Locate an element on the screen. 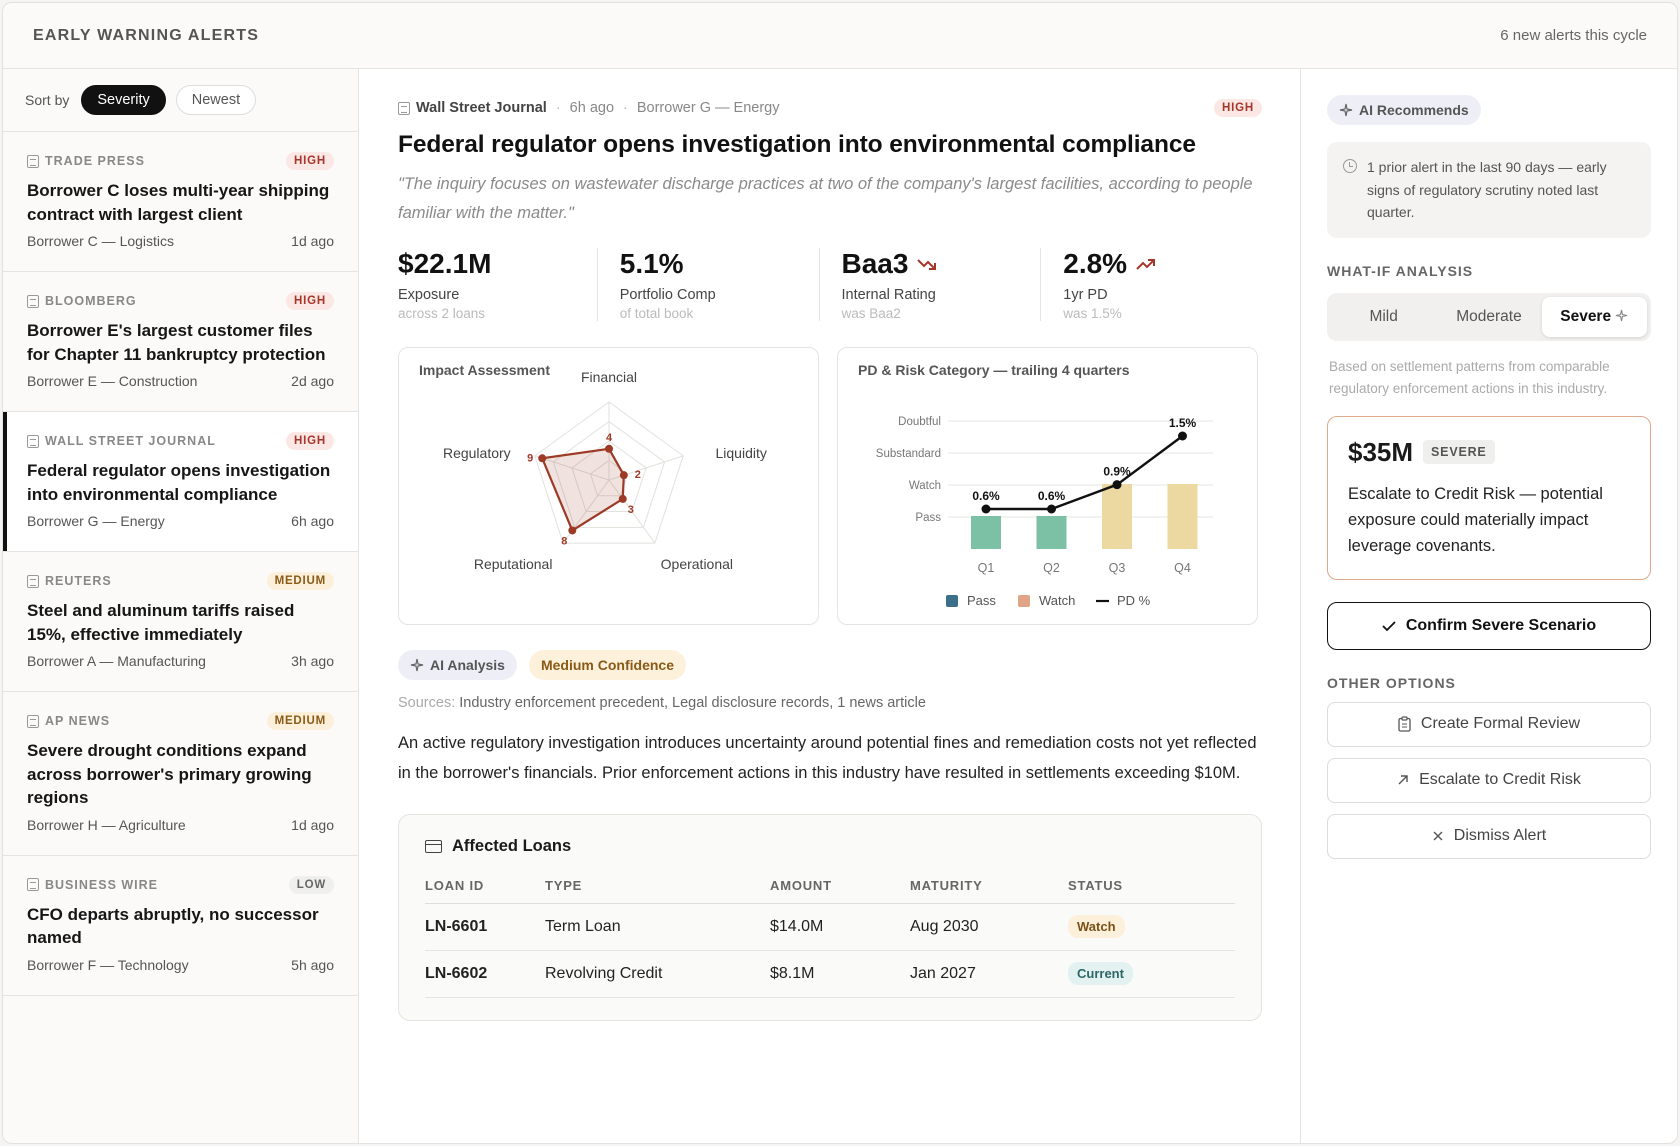 This screenshot has width=1680, height=1146. legend-label: Pass is located at coordinates (981, 600).